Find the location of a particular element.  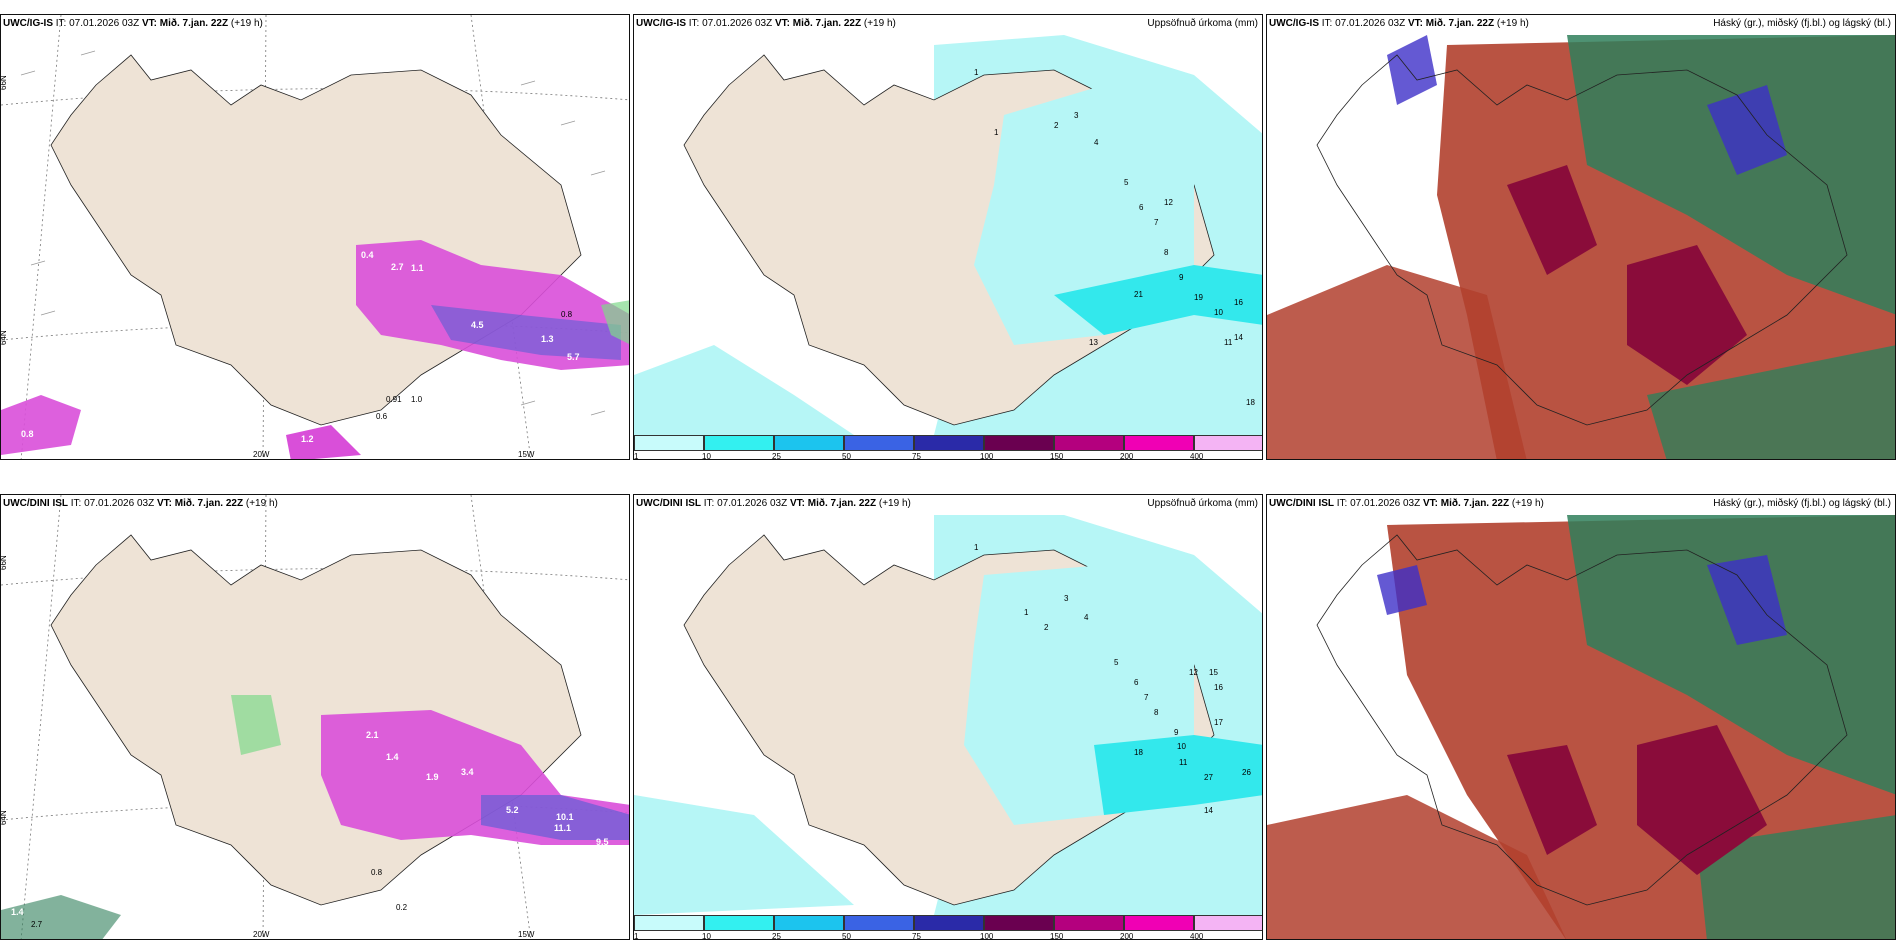

svg-text: 0.8 is located at coordinates (377, 872).